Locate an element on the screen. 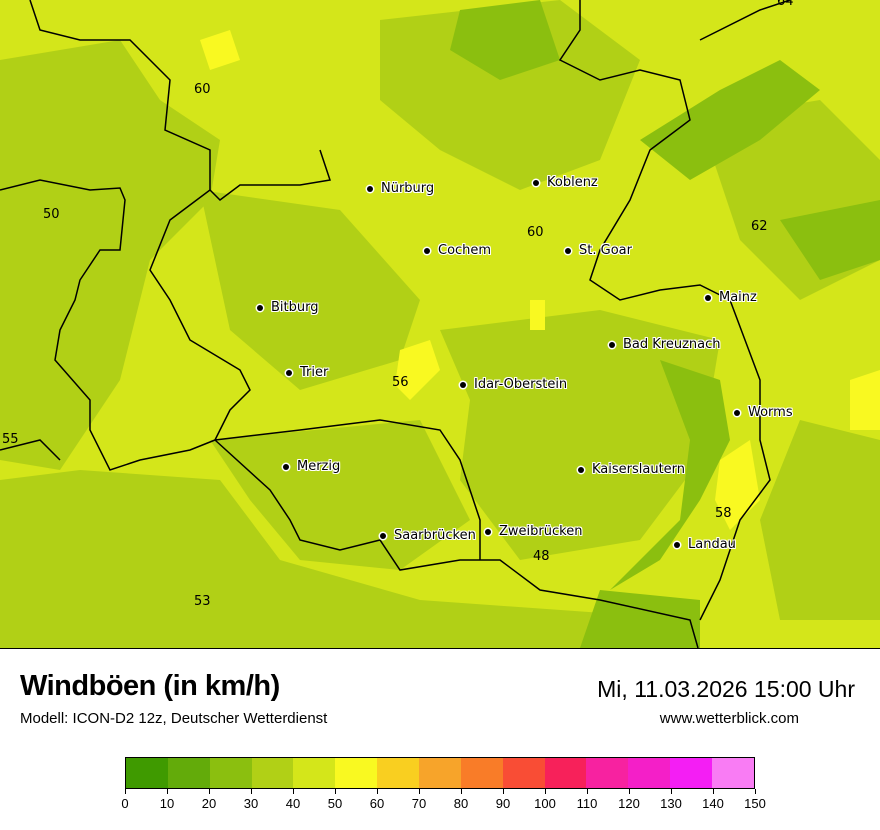 The image size is (880, 830). city-zweibruecken: Zweibrücken is located at coordinates (533, 531).